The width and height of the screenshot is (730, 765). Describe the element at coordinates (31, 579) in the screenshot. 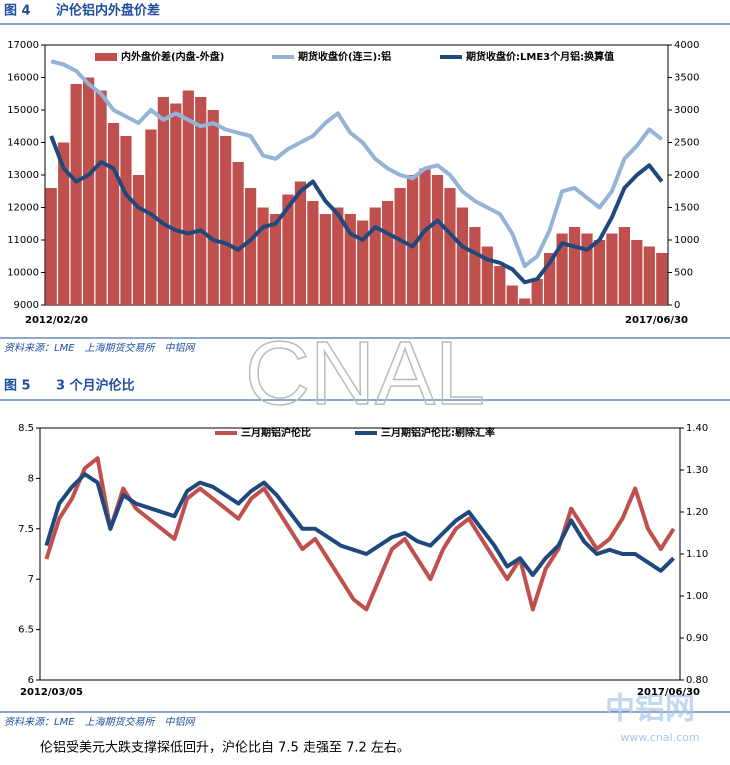

I see `y-tick-label: 7` at that location.